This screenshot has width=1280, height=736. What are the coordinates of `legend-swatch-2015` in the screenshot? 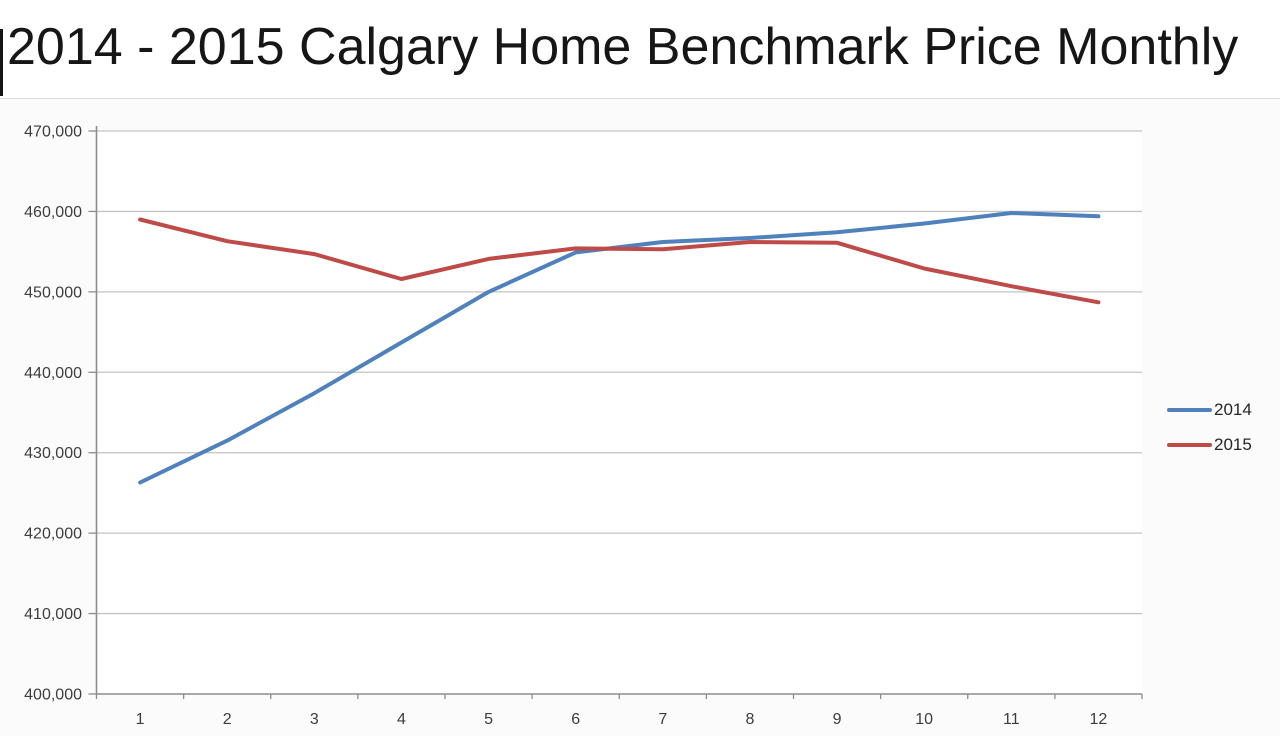 It's located at (1189, 444).